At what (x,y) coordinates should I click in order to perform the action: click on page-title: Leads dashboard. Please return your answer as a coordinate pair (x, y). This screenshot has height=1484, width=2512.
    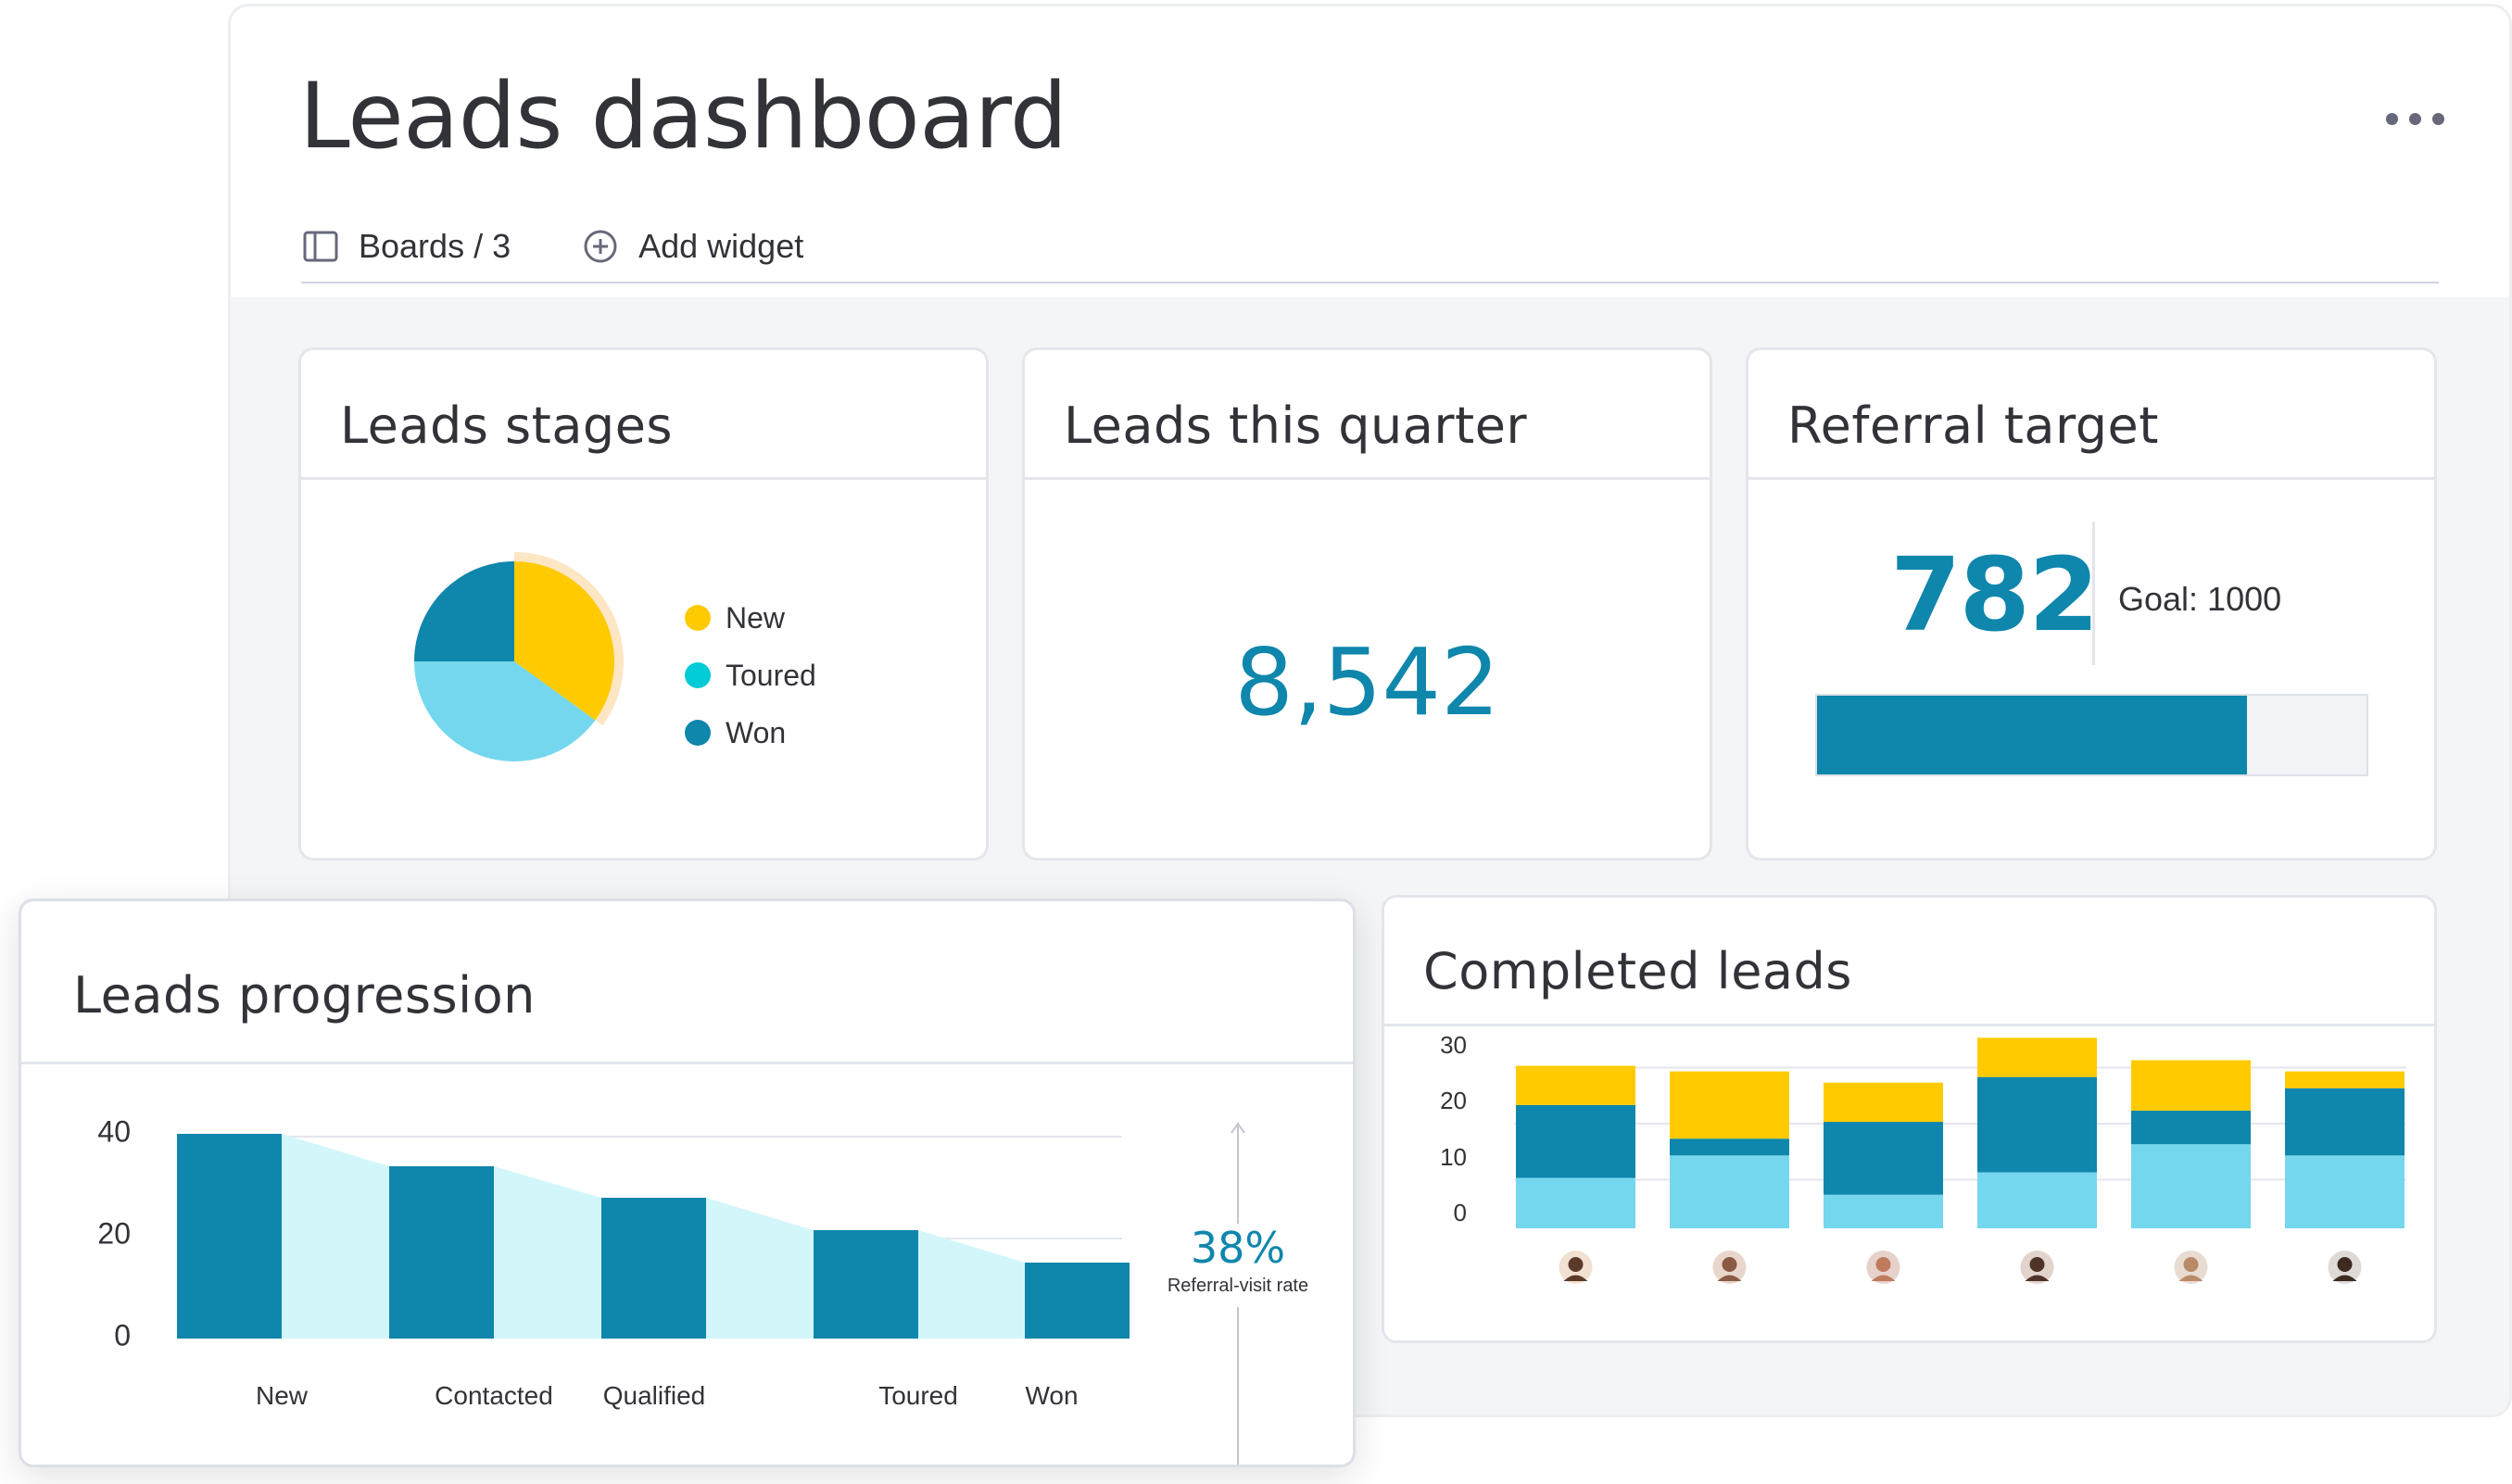
    Looking at the image, I should click on (683, 117).